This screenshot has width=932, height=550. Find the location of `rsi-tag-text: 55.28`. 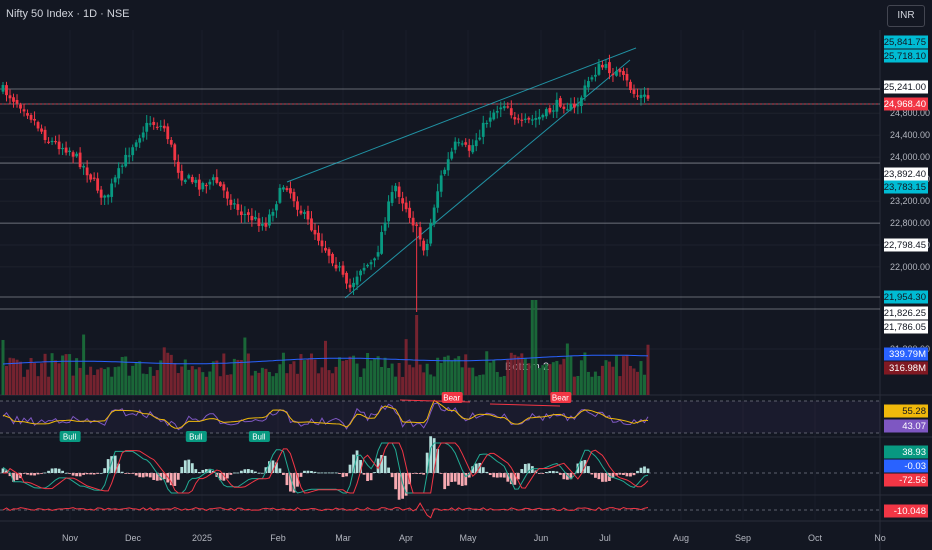

rsi-tag-text: 55.28 is located at coordinates (914, 411).